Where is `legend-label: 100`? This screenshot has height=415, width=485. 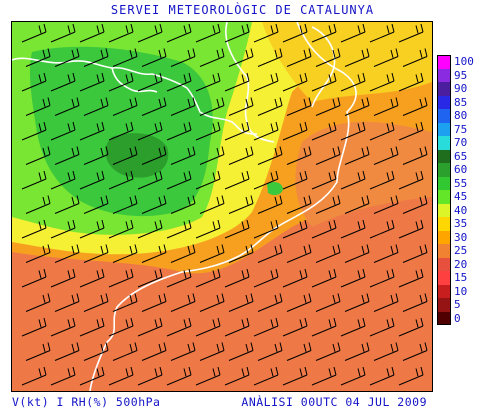
legend-label: 100 is located at coordinates (464, 61).